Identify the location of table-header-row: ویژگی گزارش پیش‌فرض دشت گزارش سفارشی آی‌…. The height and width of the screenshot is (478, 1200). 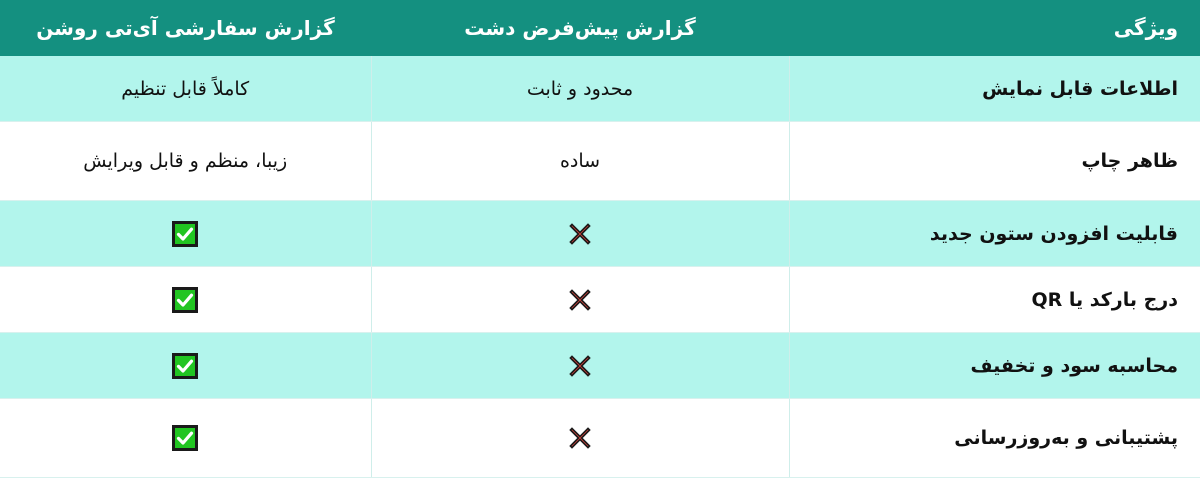
(600, 28).